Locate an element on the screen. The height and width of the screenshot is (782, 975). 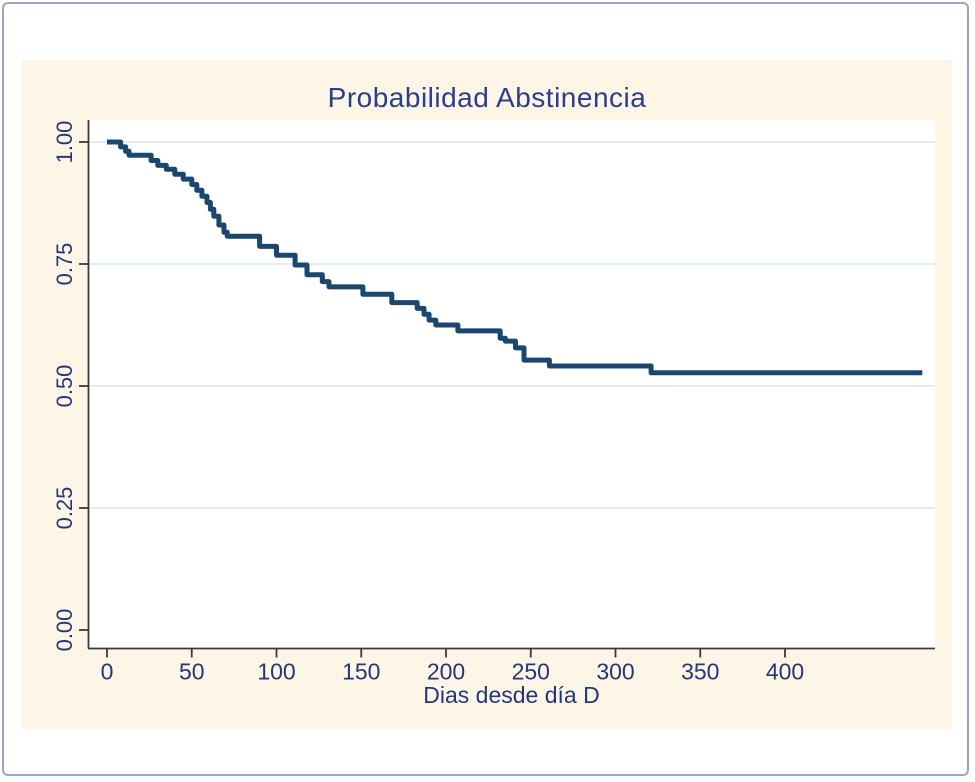
x-tick-label: 50 is located at coordinates (192, 672).